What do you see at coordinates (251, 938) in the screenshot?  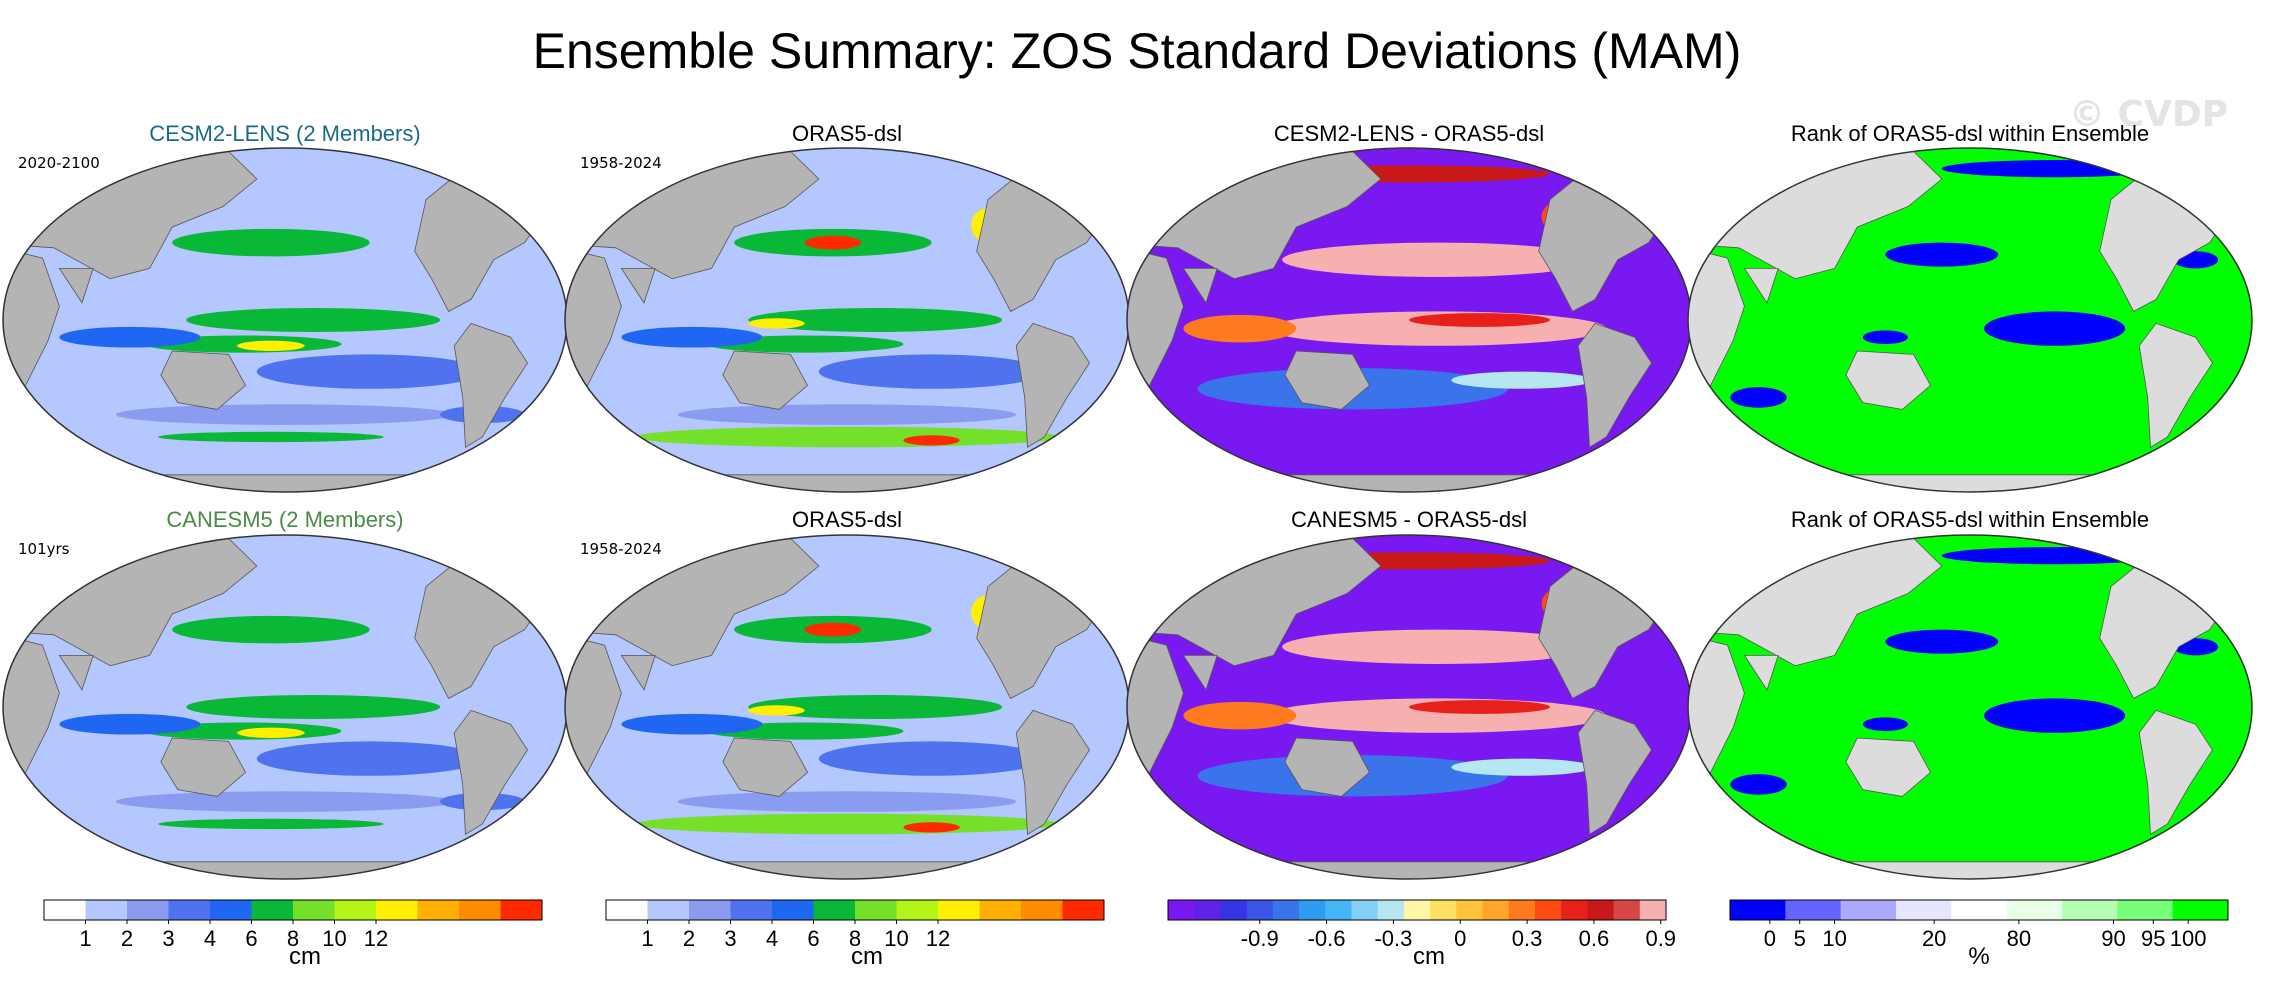 I see `colorbar-tick-label: 6` at bounding box center [251, 938].